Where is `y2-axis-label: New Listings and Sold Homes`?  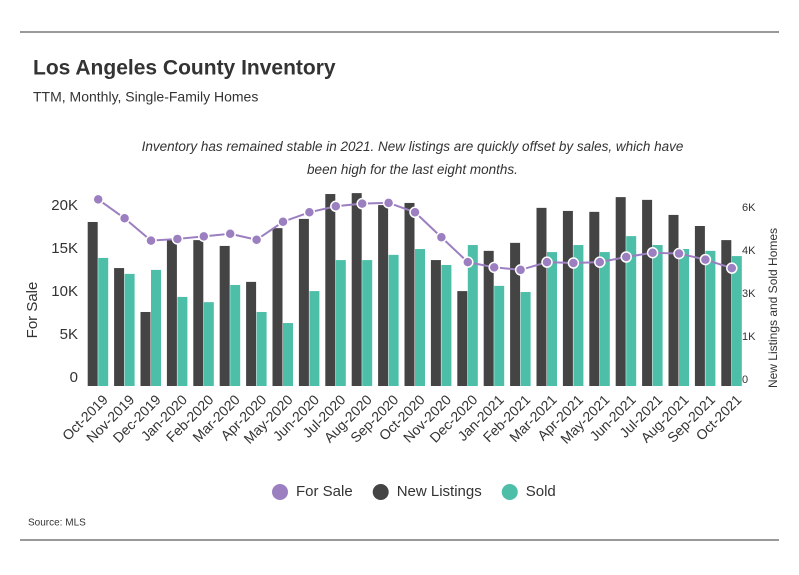
y2-axis-label: New Listings and Sold Homes is located at coordinates (773, 308).